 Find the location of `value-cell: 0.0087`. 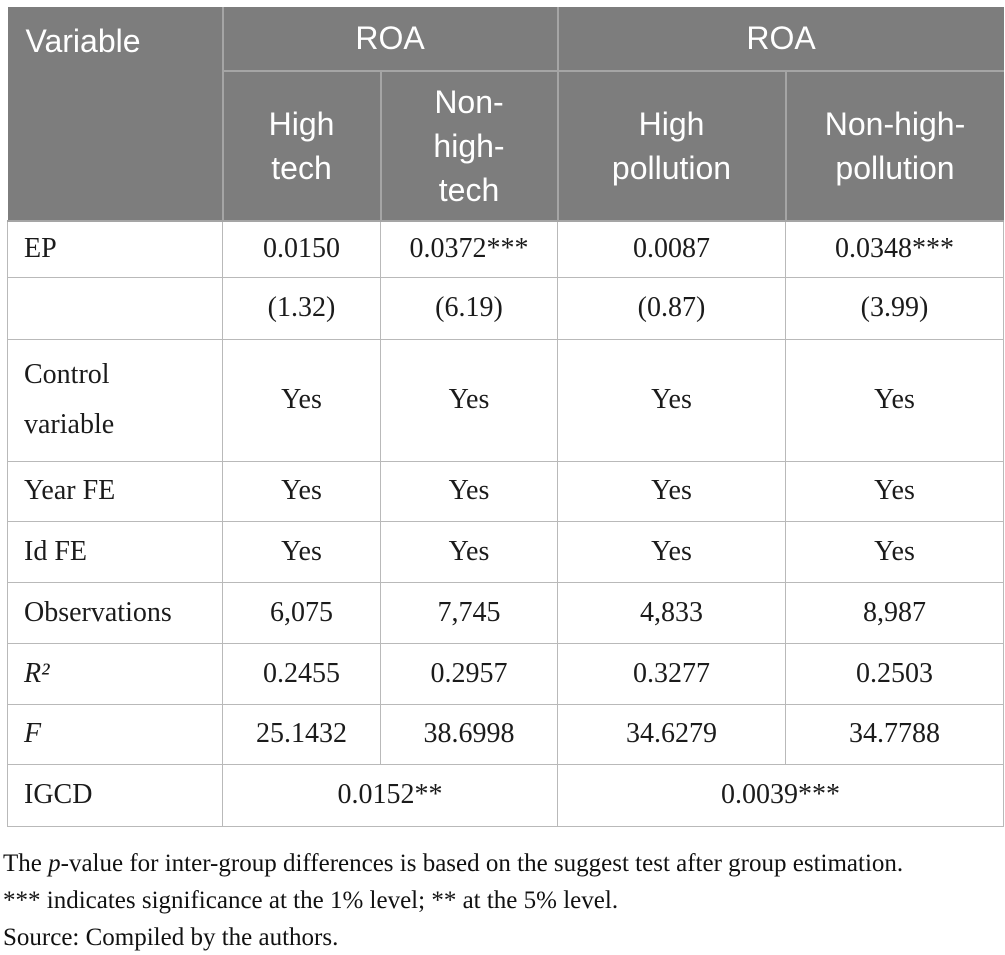

value-cell: 0.0087 is located at coordinates (671, 249).